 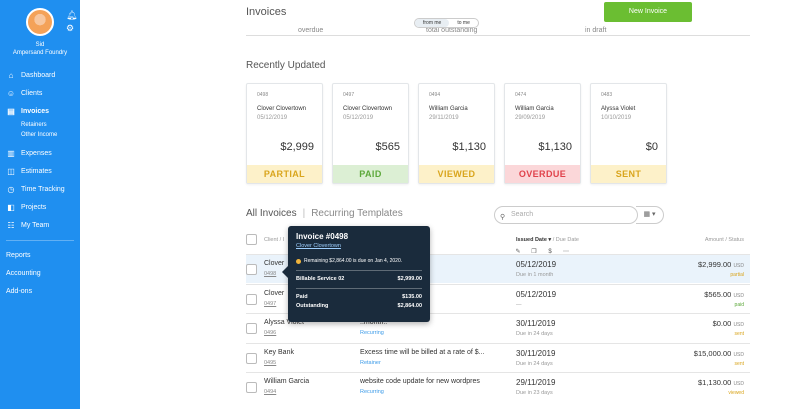 What do you see at coordinates (251, 239) in the screenshot?
I see `select-all-checkbox` at bounding box center [251, 239].